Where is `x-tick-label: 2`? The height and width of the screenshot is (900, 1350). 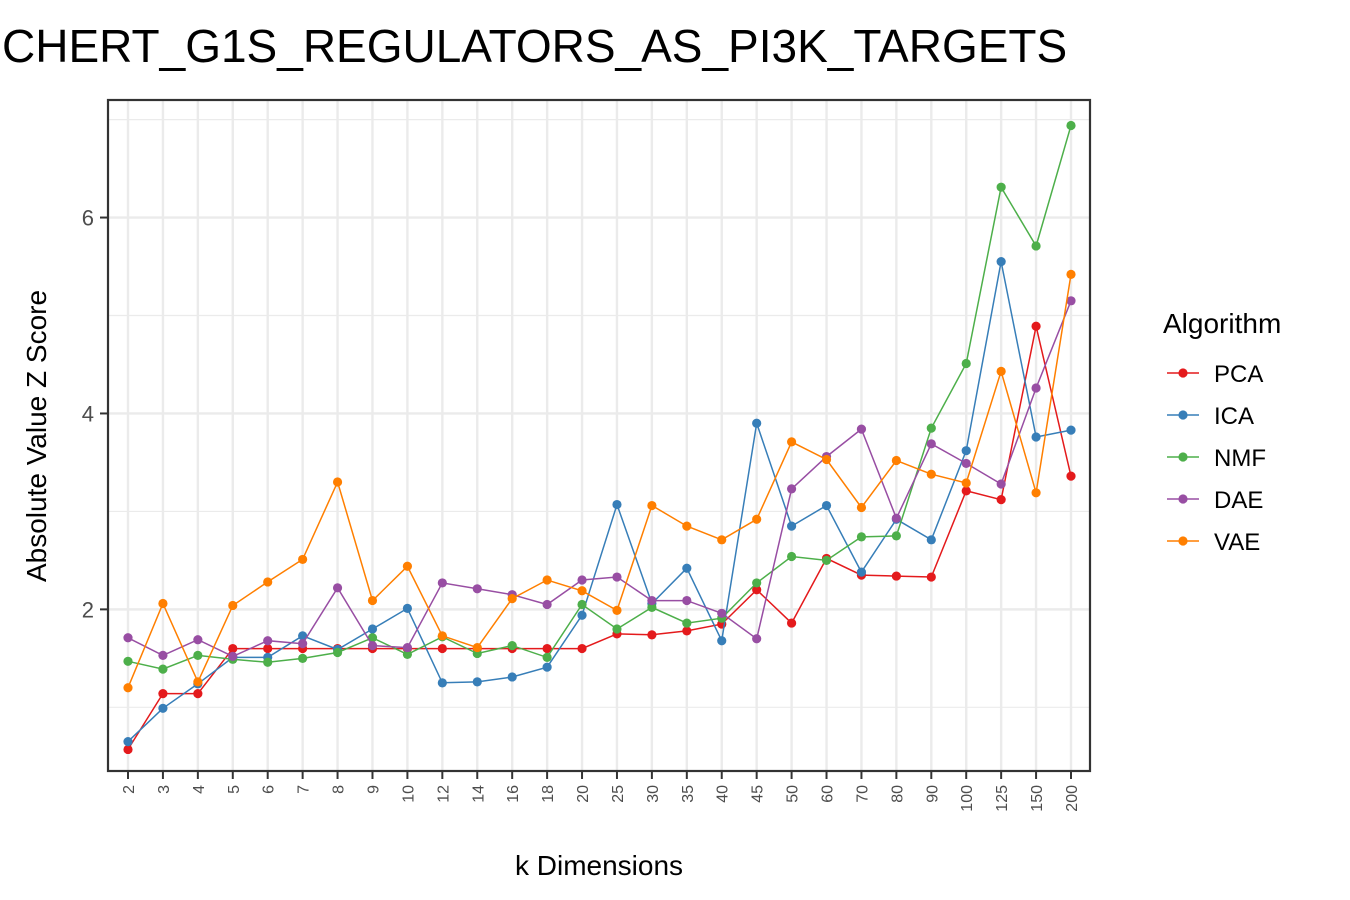
x-tick-label: 2 is located at coordinates (129, 789).